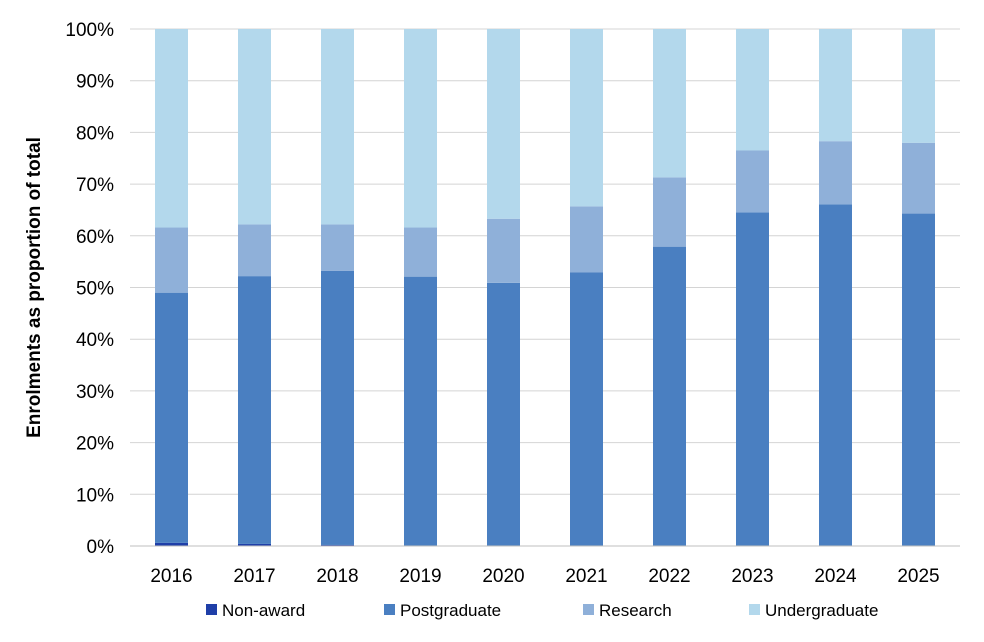 The height and width of the screenshot is (642, 984). I want to click on y-tick-label: 0%, so click(101, 547).